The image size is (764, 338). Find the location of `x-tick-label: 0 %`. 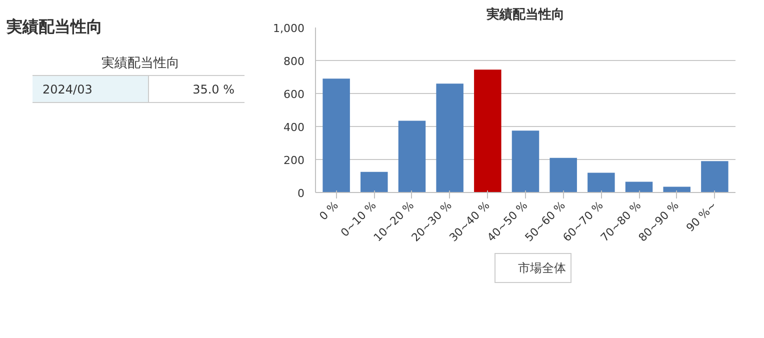

x-tick-label: 0 % is located at coordinates (328, 210).